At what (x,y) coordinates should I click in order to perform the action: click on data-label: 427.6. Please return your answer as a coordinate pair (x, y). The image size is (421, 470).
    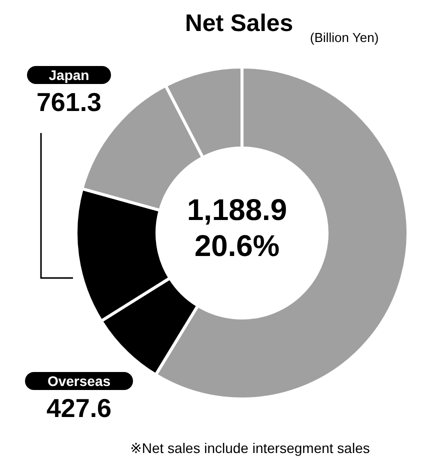
    Looking at the image, I should click on (79, 408).